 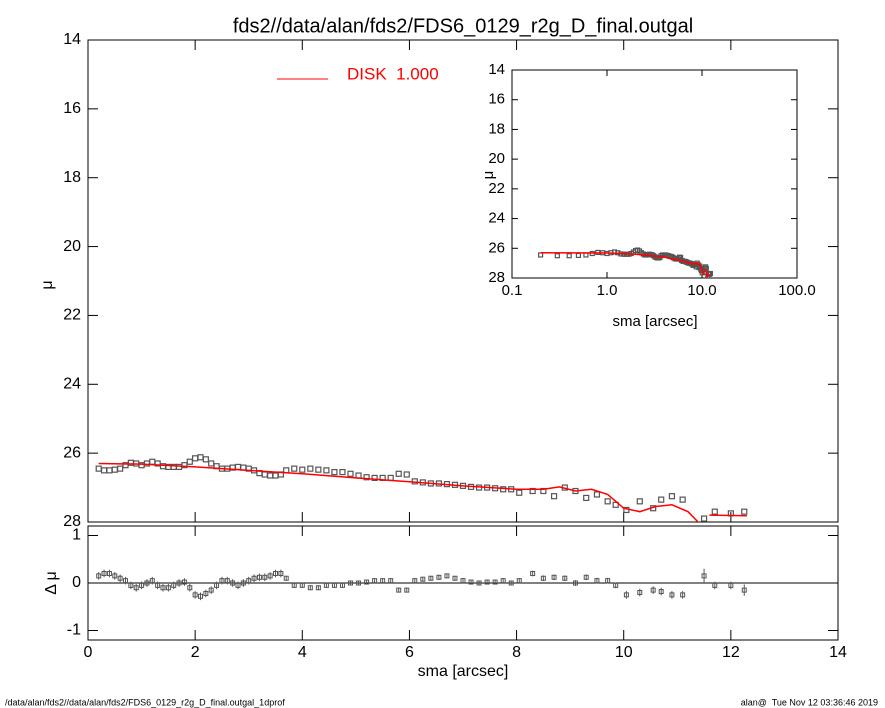 What do you see at coordinates (72, 384) in the screenshot?
I see `y-tick-label: 24` at bounding box center [72, 384].